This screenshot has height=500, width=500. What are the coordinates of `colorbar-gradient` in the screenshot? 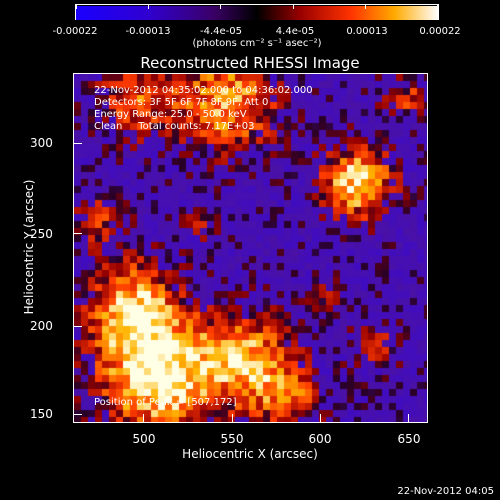 It's located at (257, 13).